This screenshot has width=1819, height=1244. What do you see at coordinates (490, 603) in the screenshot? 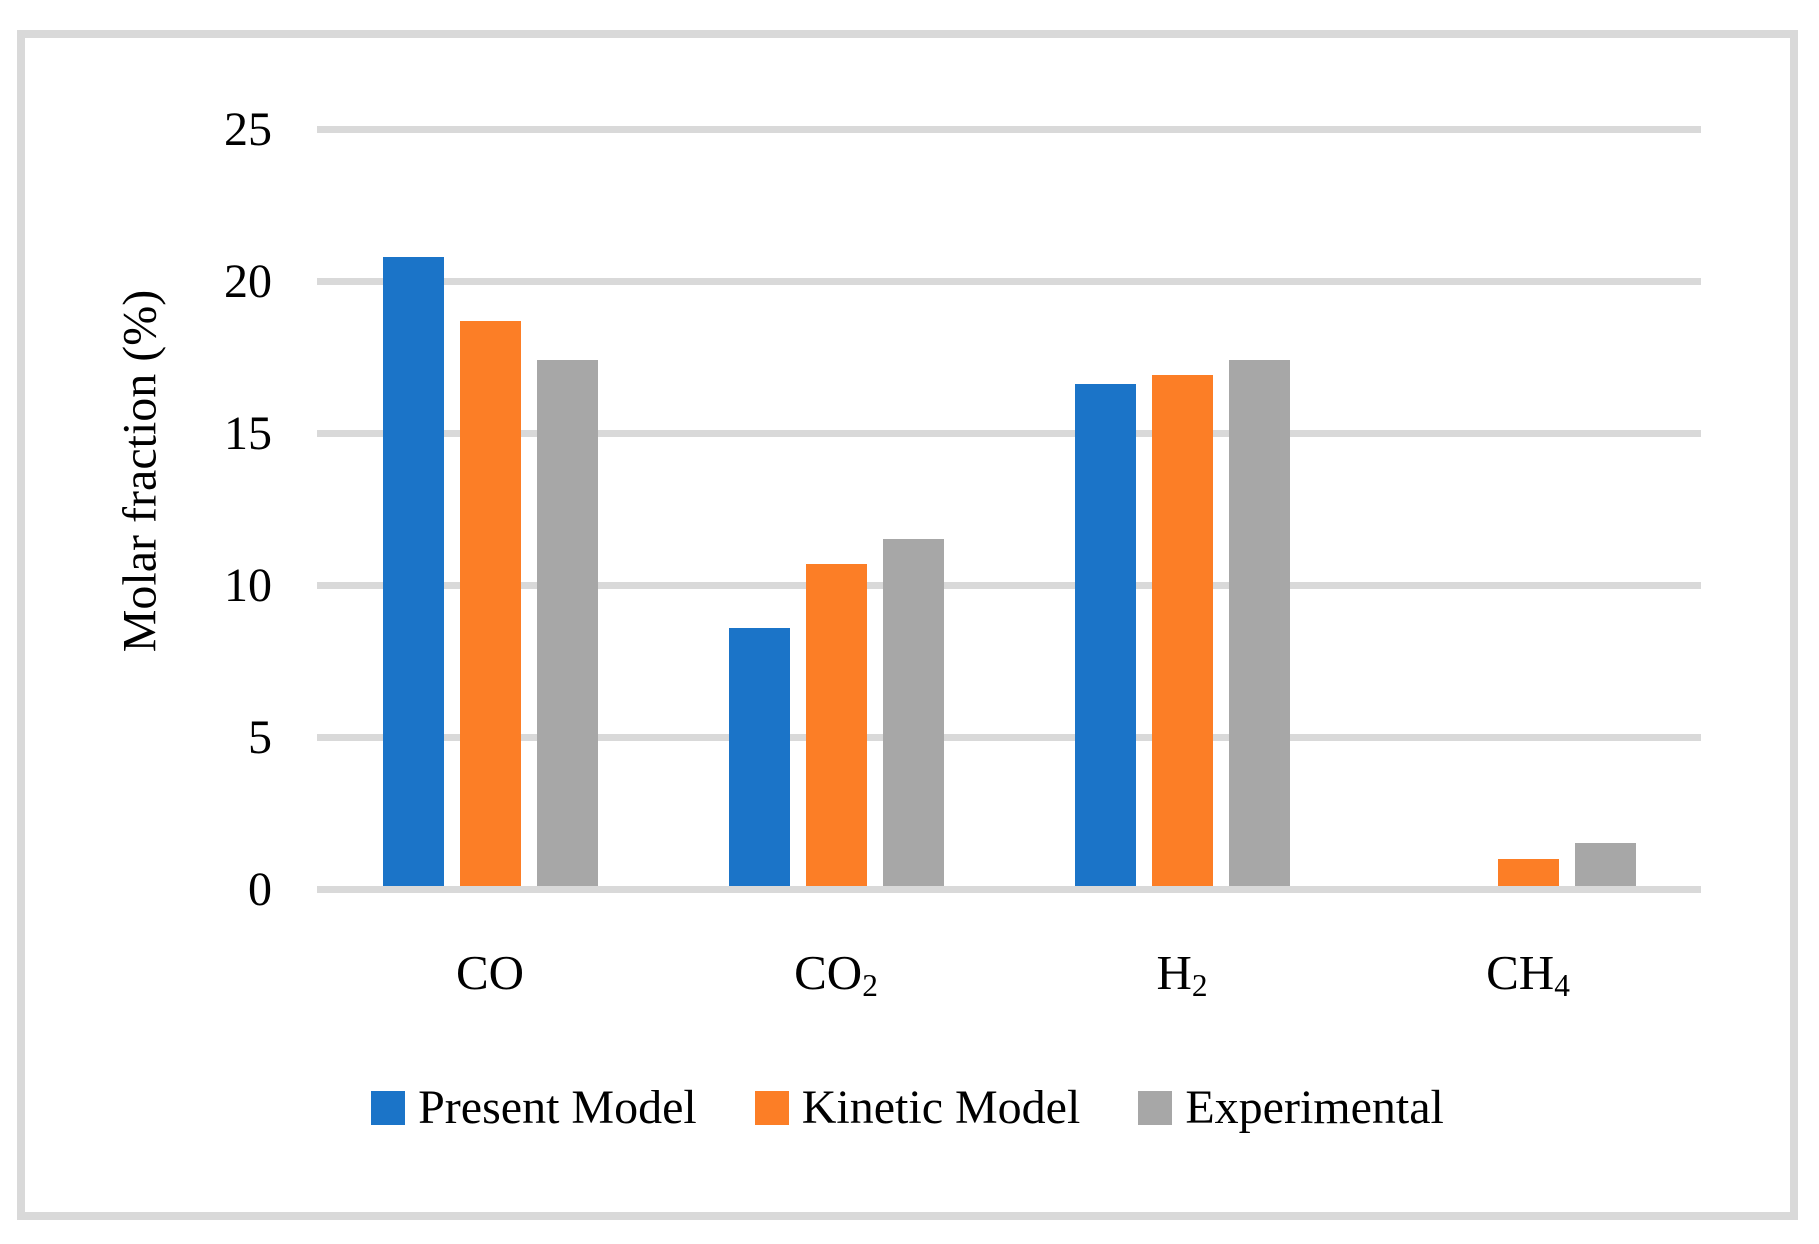
I see `bar-kinetic-model-co` at bounding box center [490, 603].